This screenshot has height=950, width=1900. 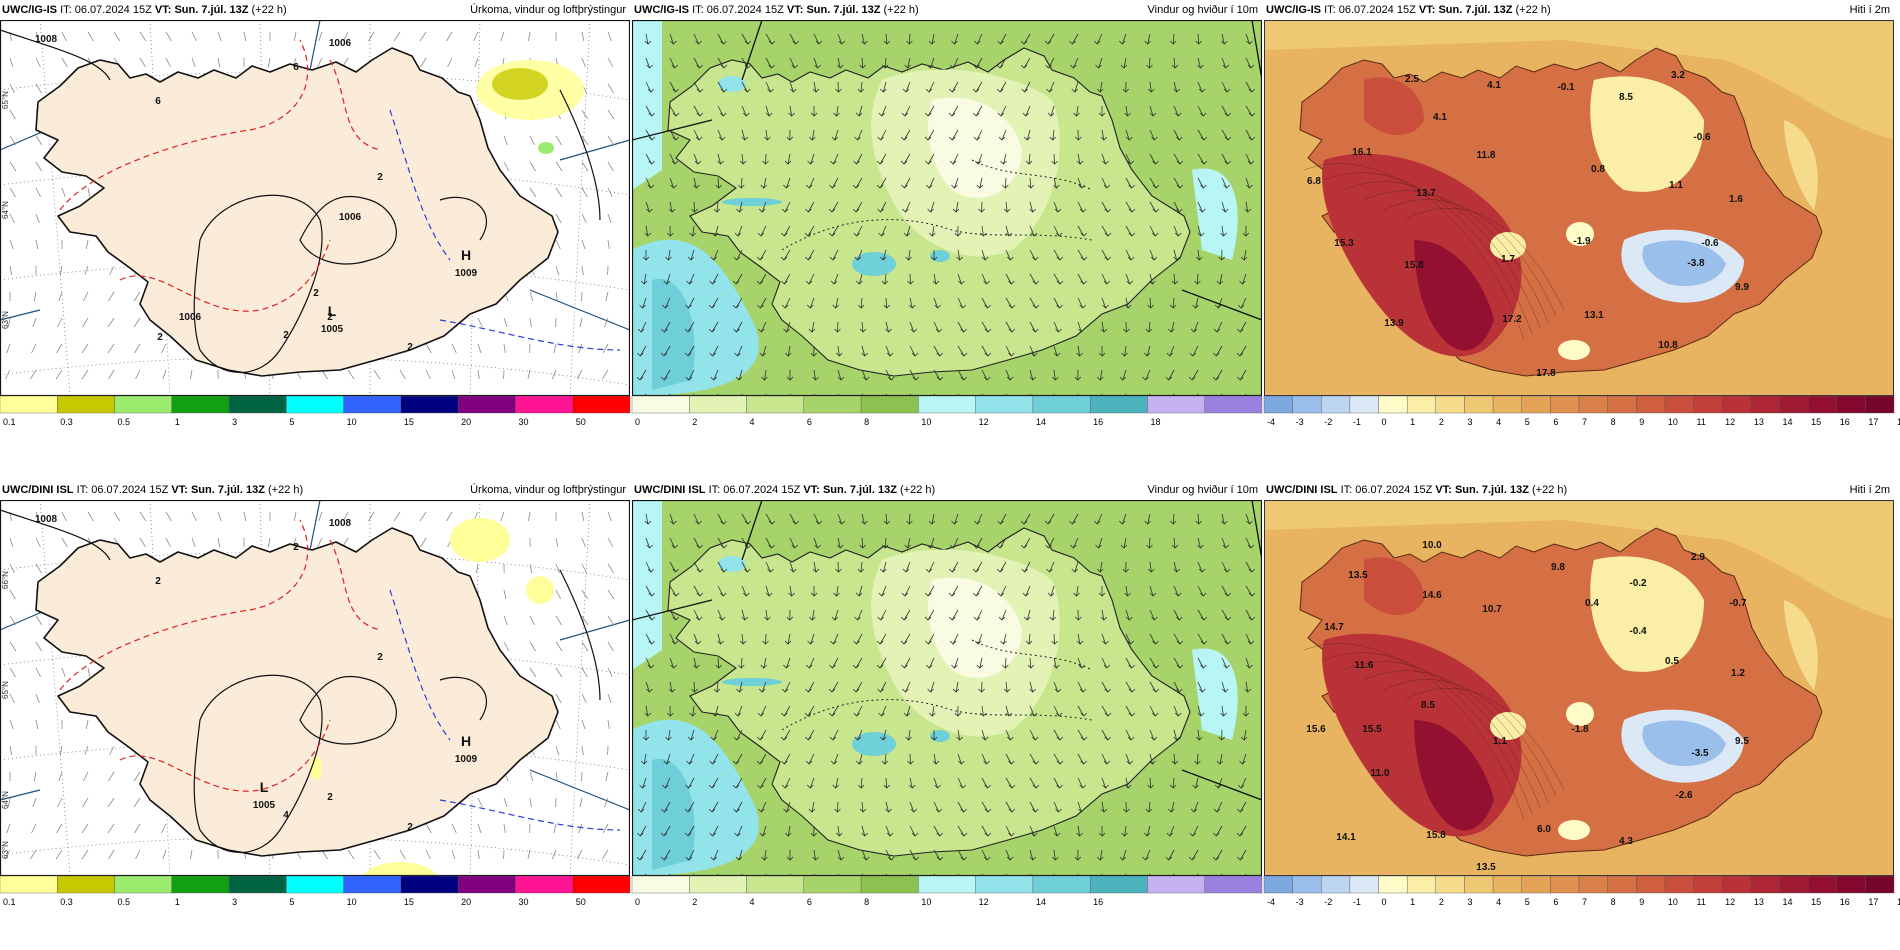 What do you see at coordinates (1696, 263) in the screenshot?
I see `temperature-label: -3.8` at bounding box center [1696, 263].